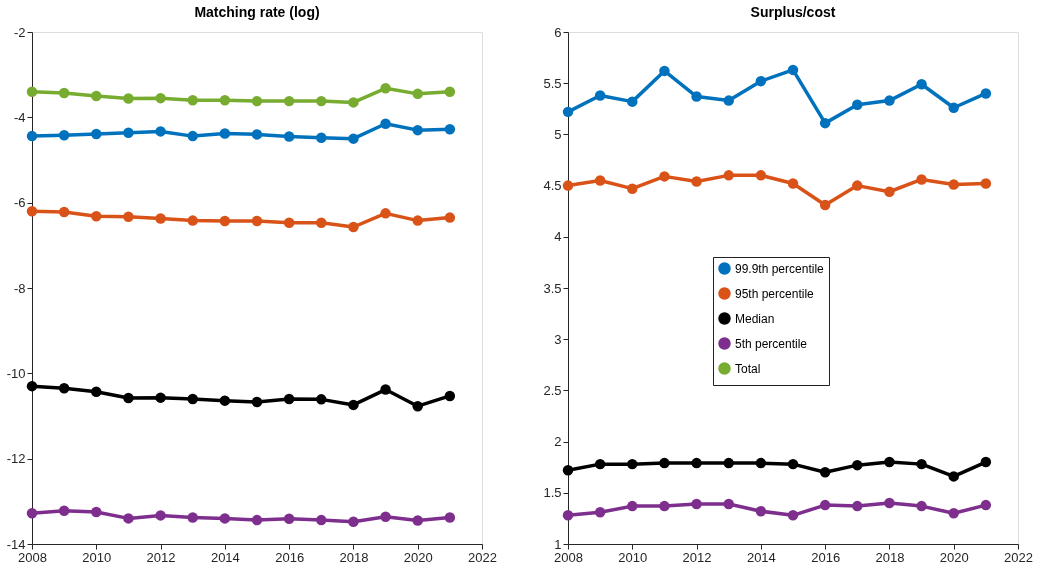  What do you see at coordinates (552, 288) in the screenshot?
I see `y-tick-label: 3.5` at bounding box center [552, 288].